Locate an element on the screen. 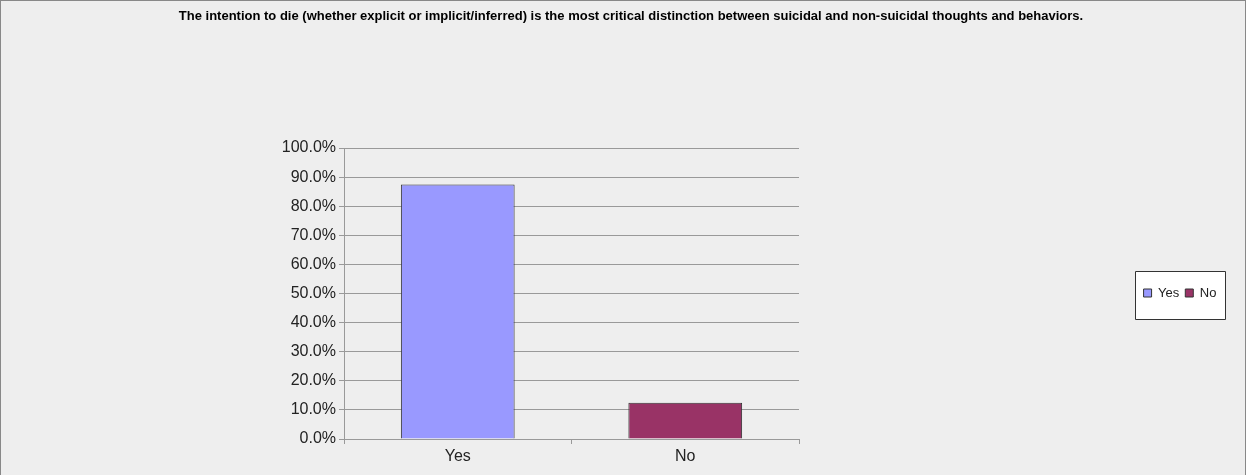 This screenshot has height=475, width=1246. y-tick-label: 40.0% is located at coordinates (313, 322).